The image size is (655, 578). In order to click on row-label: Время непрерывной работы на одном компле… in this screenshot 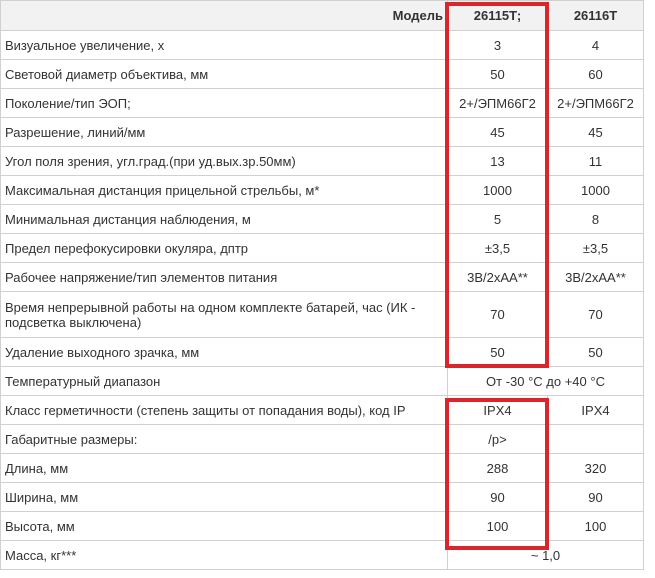, I will do `click(224, 314)`.